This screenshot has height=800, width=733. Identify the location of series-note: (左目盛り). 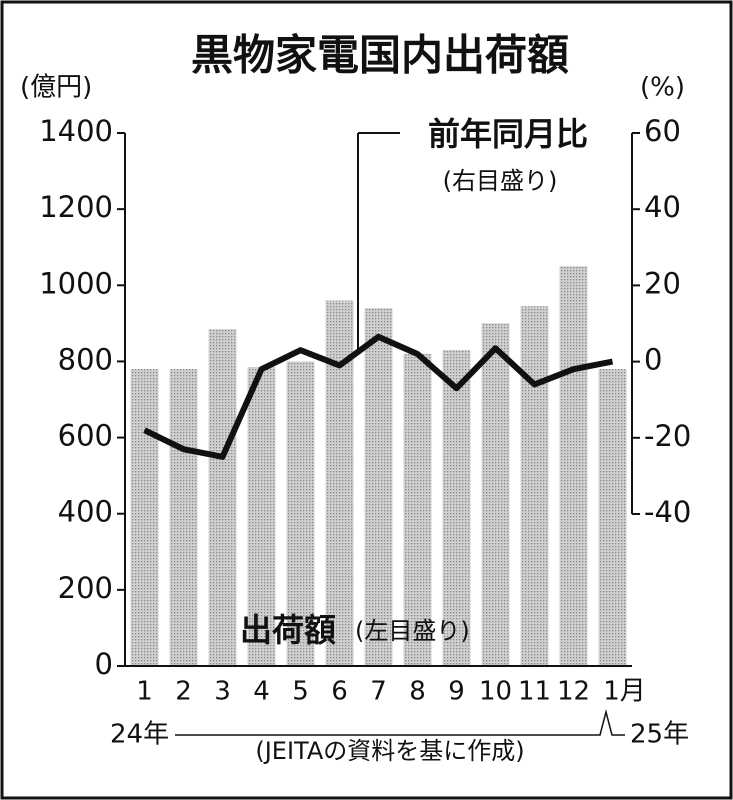
(412, 631).